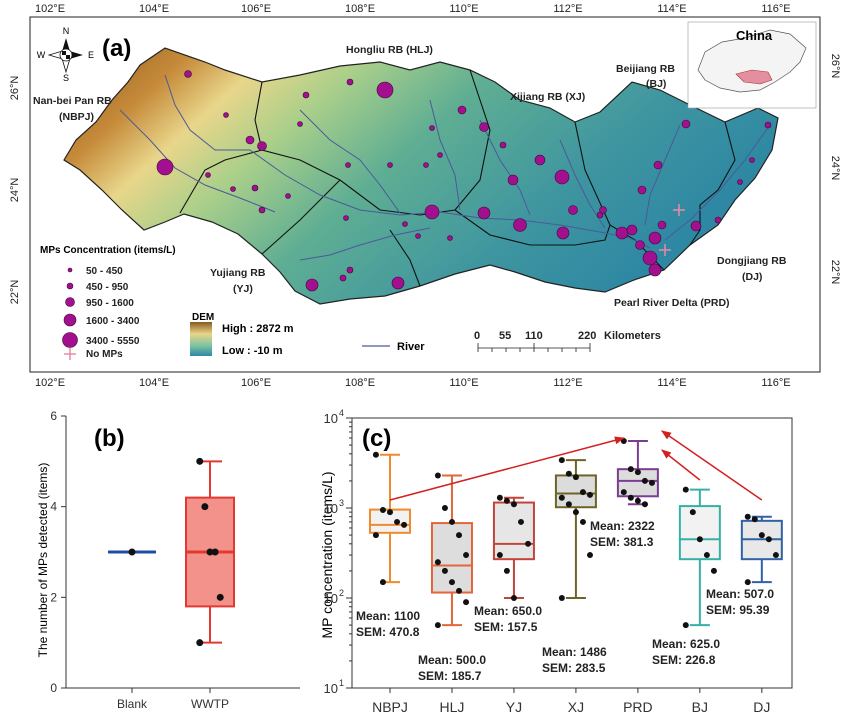 This screenshot has width=852, height=725. What do you see at coordinates (210, 704) in the screenshot?
I see `panel-b-xtick-label: WWTP` at bounding box center [210, 704].